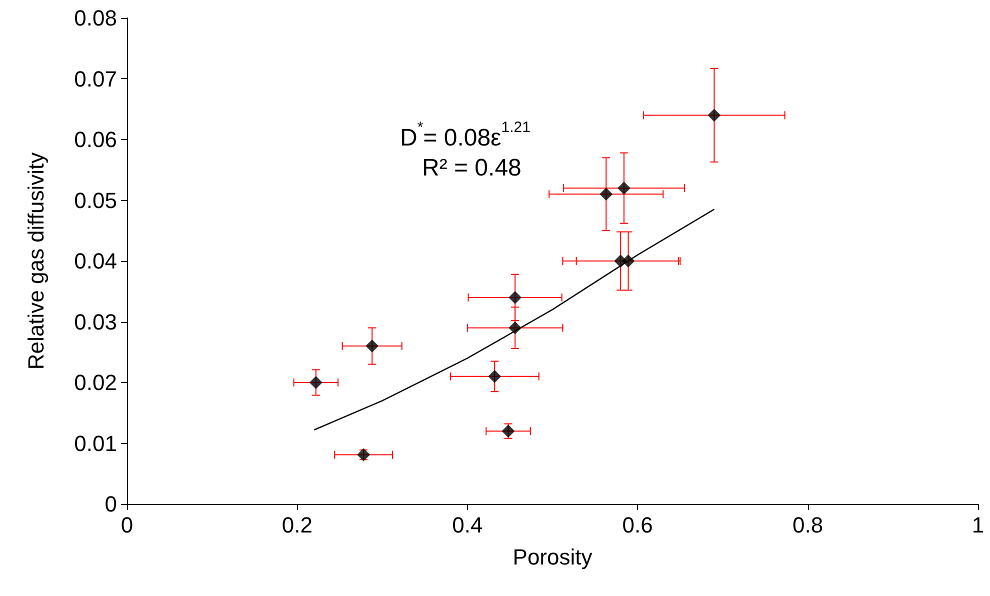  What do you see at coordinates (978, 525) in the screenshot?
I see `x-tick-label: 1` at bounding box center [978, 525].